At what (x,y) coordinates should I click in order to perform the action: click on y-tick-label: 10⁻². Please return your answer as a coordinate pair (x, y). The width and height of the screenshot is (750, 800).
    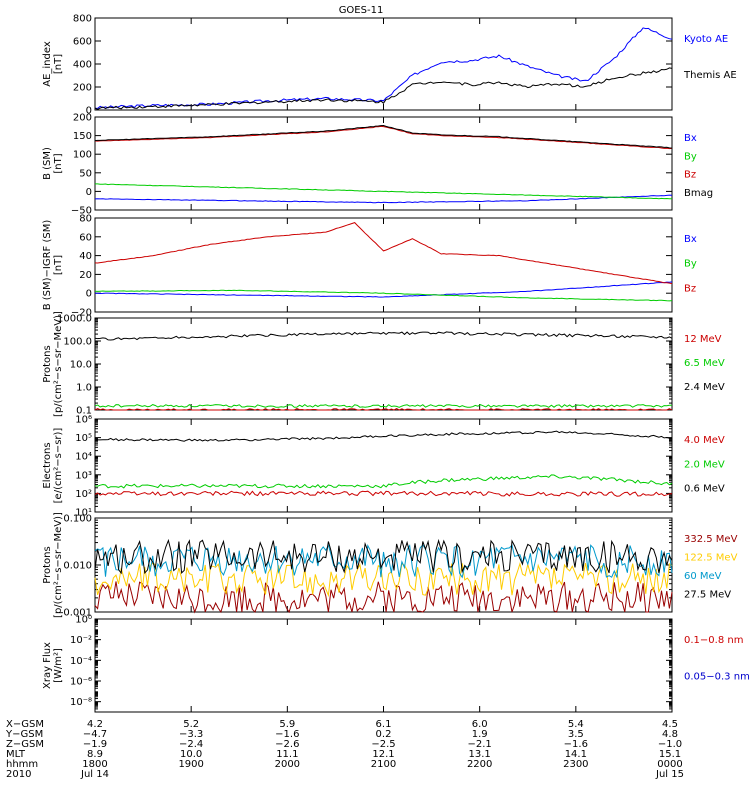
    Looking at the image, I should click on (81, 640).